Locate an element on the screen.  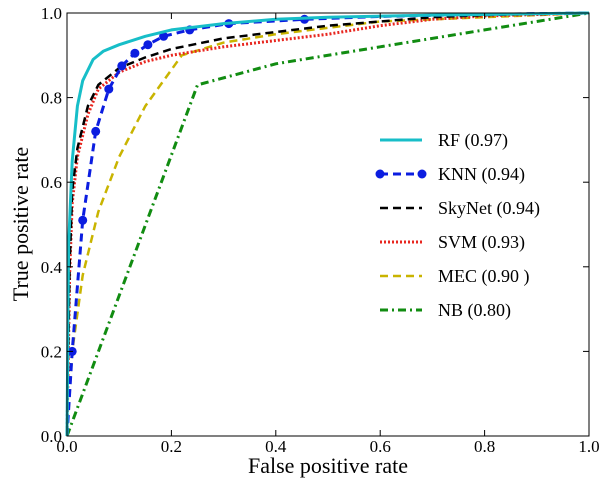
legend-label: MEC (0.90 ) is located at coordinates (484, 276).